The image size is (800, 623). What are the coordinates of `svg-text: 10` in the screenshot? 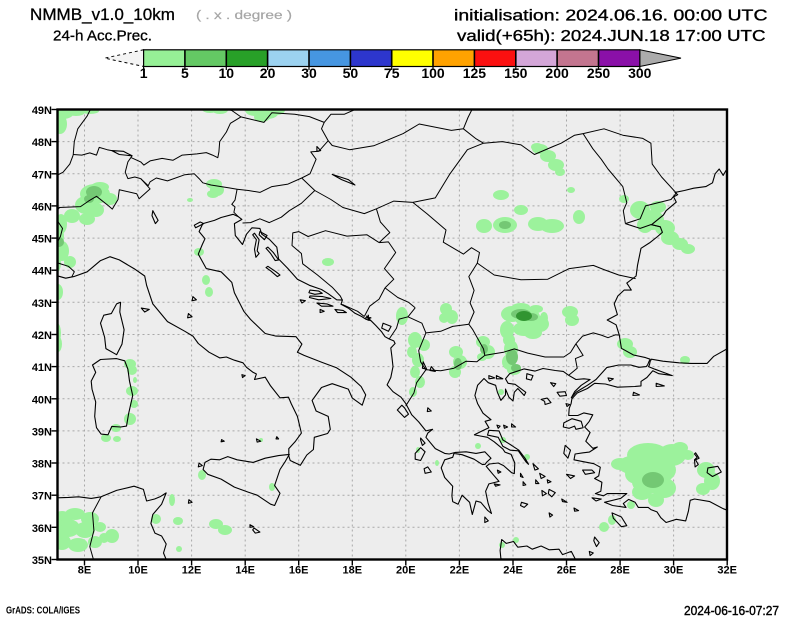 It's located at (227, 73).